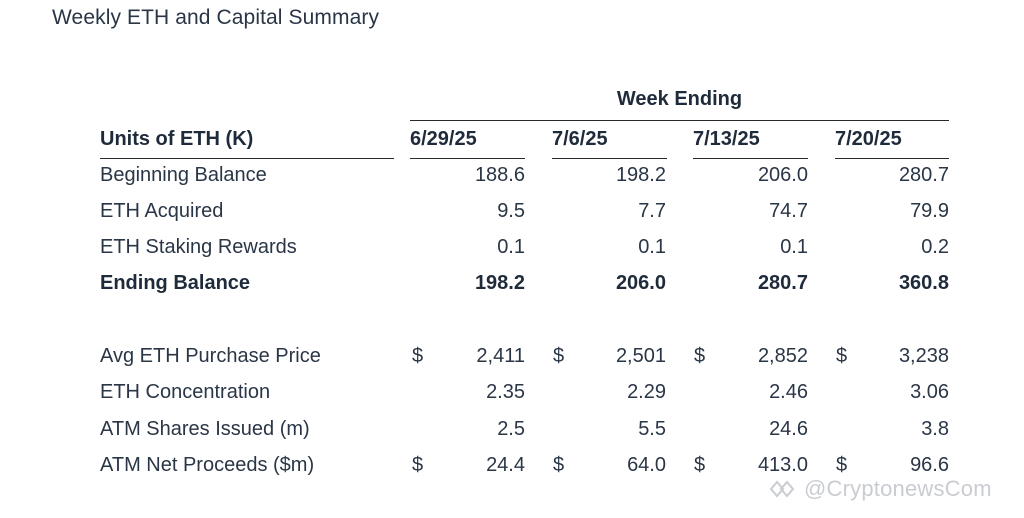 This screenshot has width=1024, height=518. Describe the element at coordinates (782, 356) in the screenshot. I see `table-cell: 2,852` at that location.